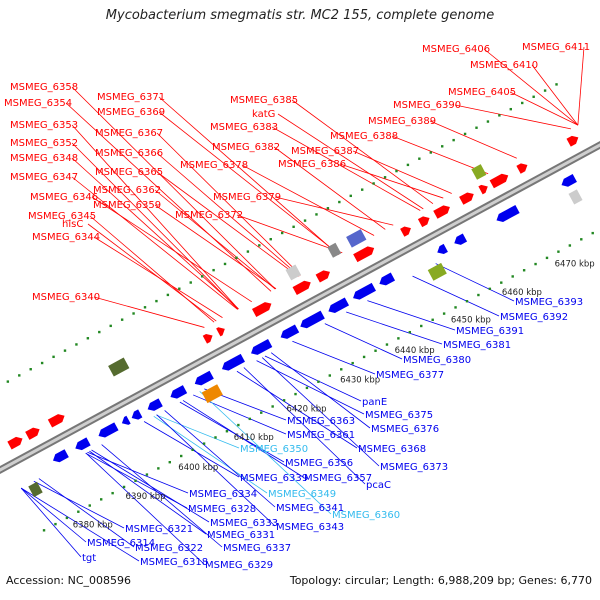 This screenshot has height=600, width=600. What do you see at coordinates (482, 92) in the screenshot?
I see `gene-label-top: MSMEG_6405` at bounding box center [482, 92].